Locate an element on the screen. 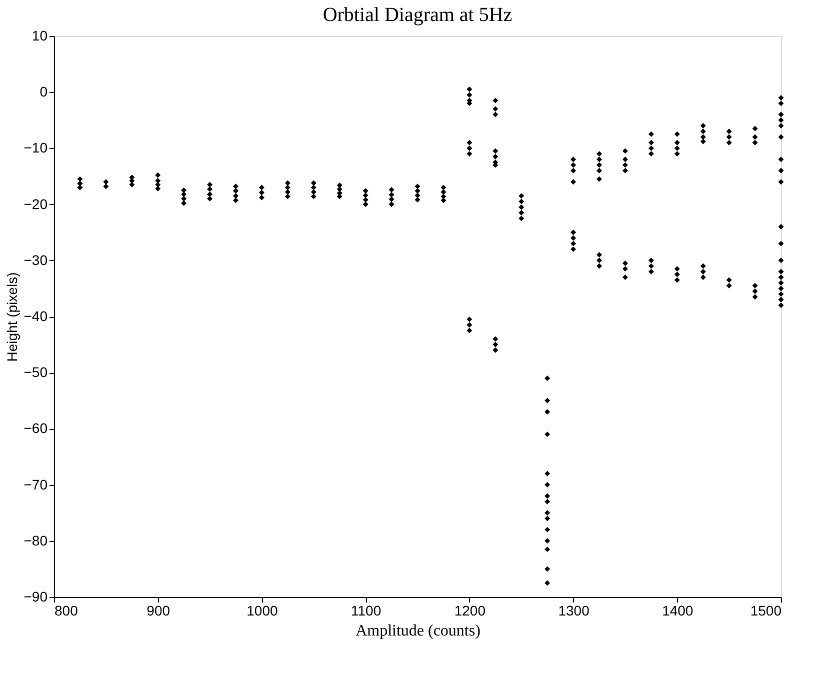  y-tick-label: −60 is located at coordinates (36, 428).